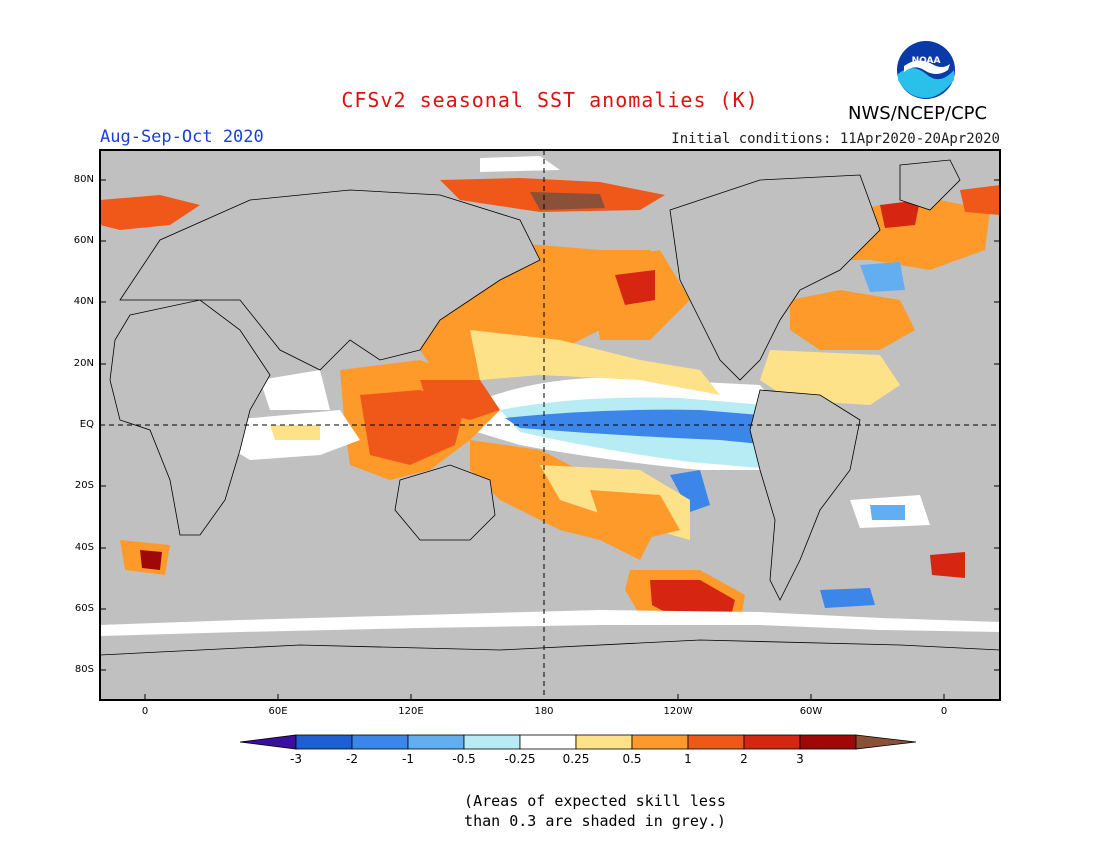  What do you see at coordinates (150, 212) in the screenshot?
I see `barents-warm` at bounding box center [150, 212].